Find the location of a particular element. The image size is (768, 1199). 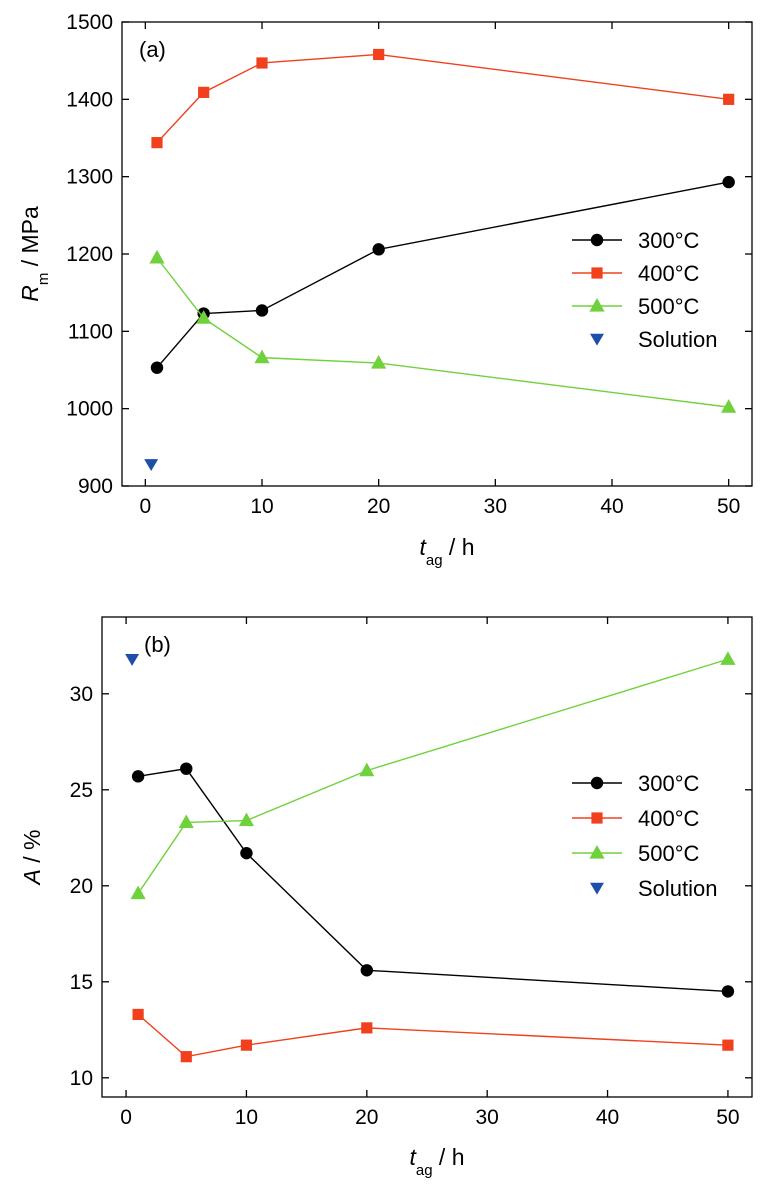

y-tick-label: 1400 is located at coordinates (89, 99).